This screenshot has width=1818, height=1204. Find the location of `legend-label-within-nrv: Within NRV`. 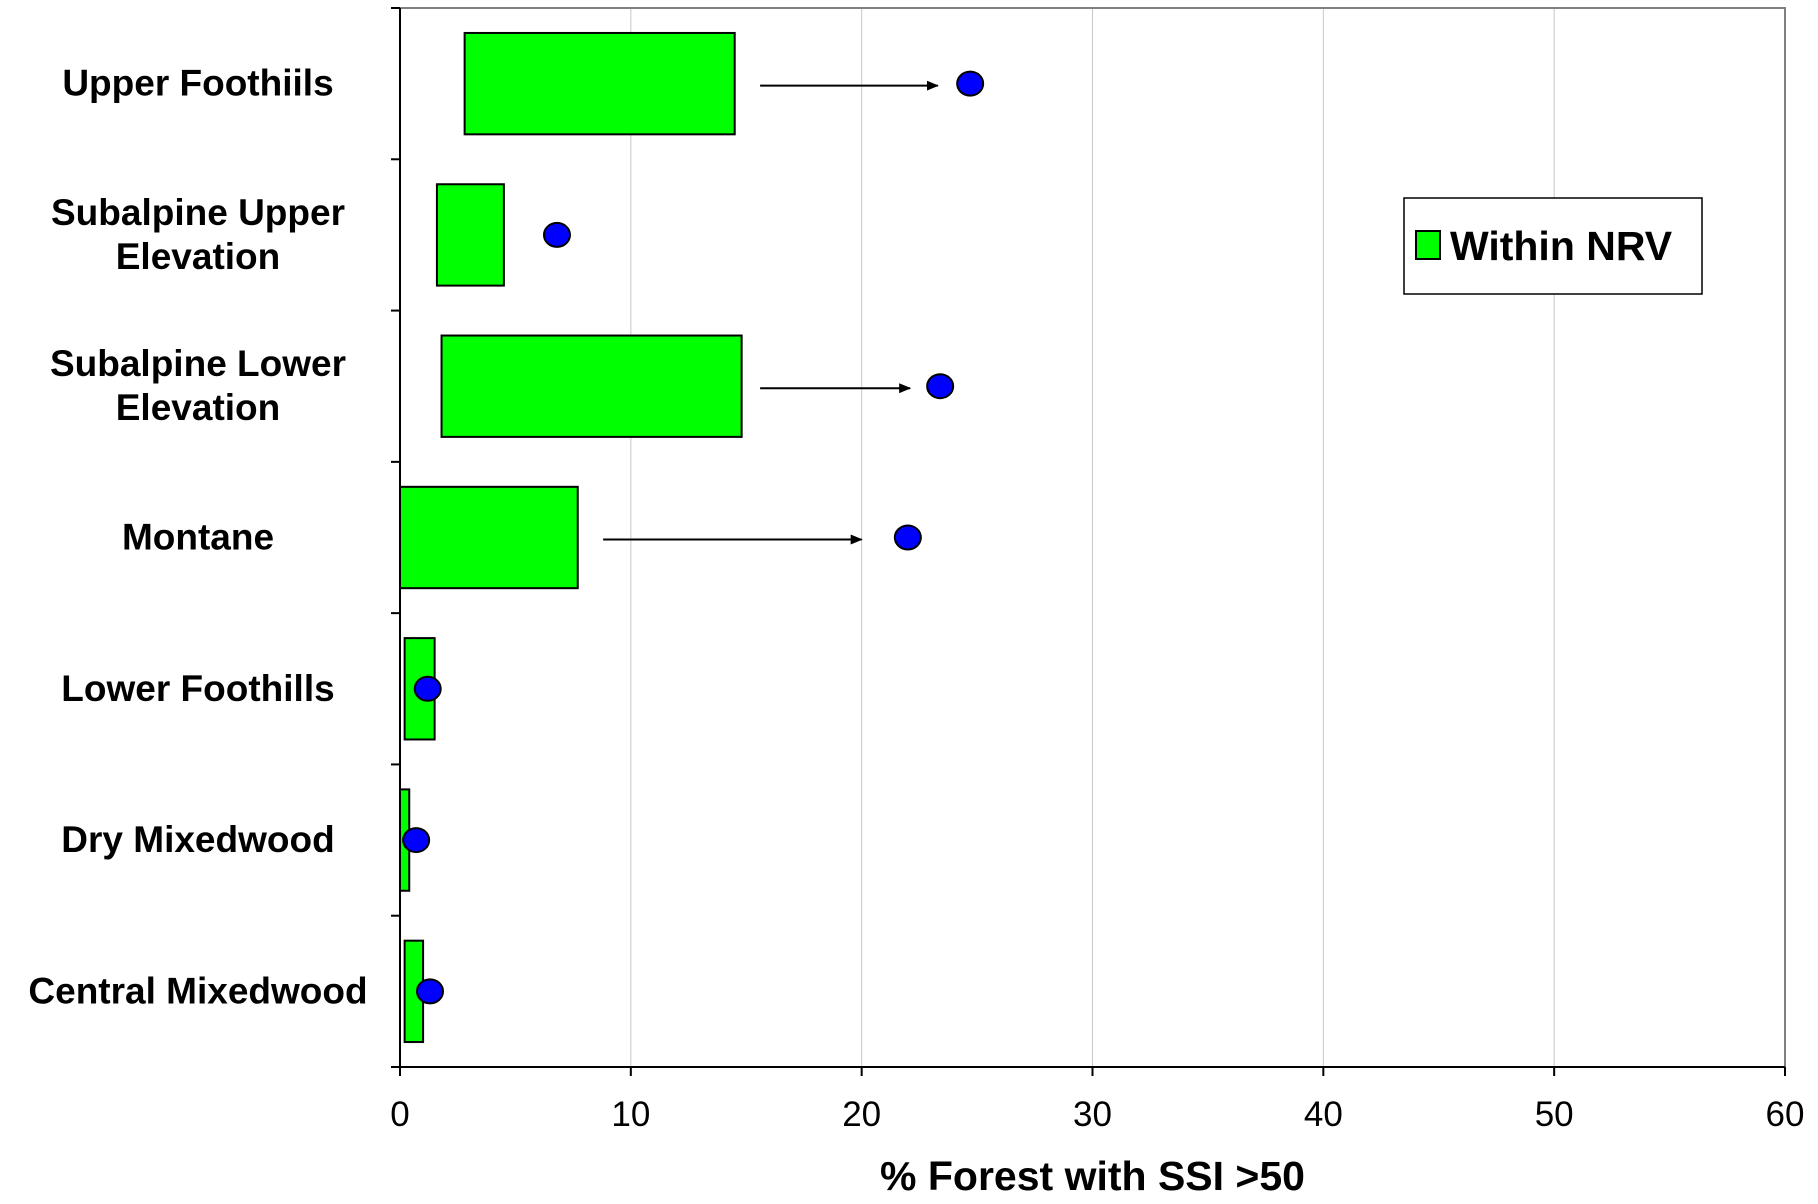

legend-label-within-nrv: Within NRV is located at coordinates (1561, 246).